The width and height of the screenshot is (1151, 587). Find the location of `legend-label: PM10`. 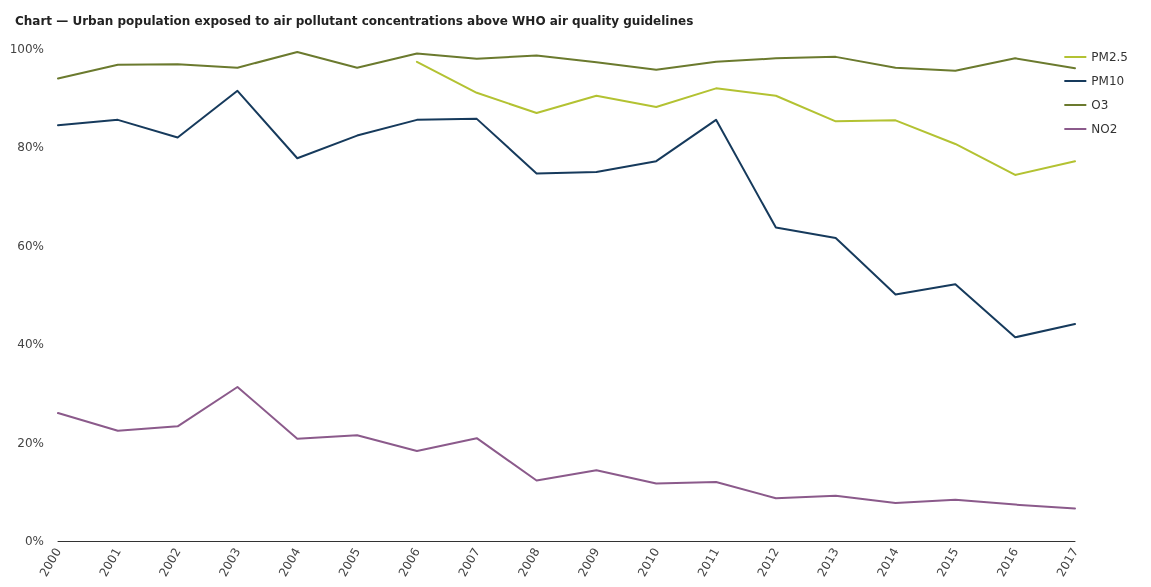

legend-label: PM10 is located at coordinates (1108, 81).